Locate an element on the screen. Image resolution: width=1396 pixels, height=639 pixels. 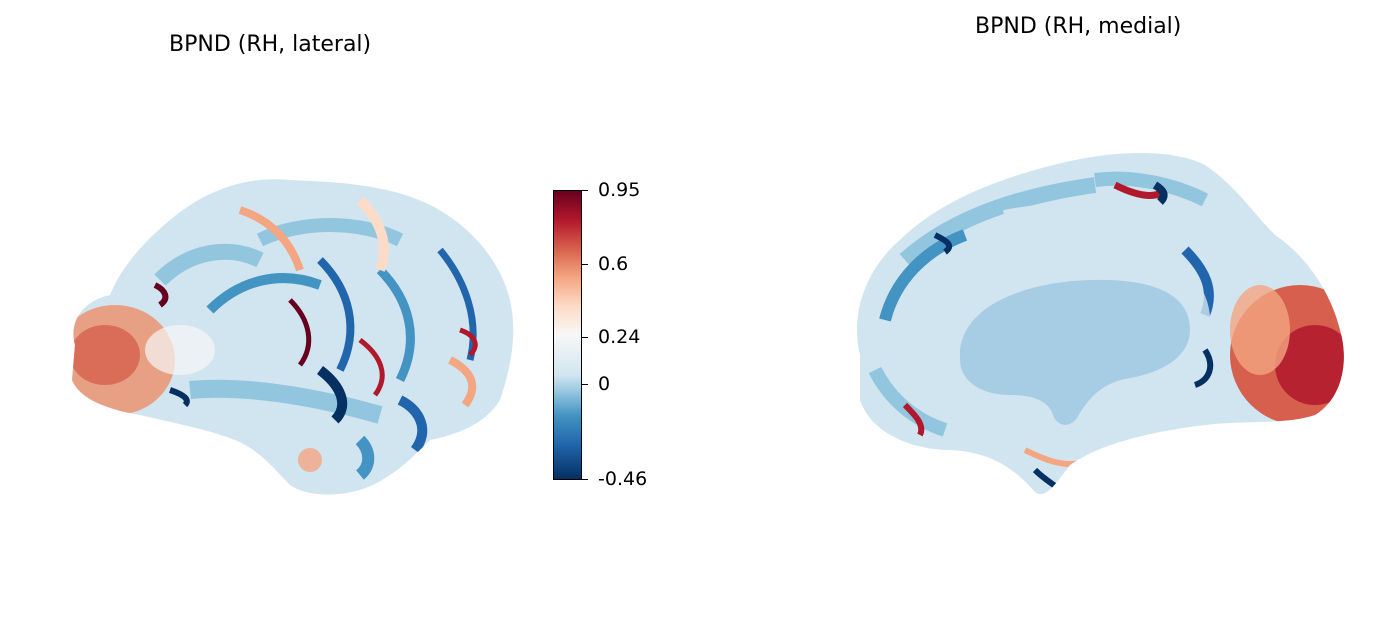
medial-view-title: BPND (RH, medial) is located at coordinates (1078, 26).